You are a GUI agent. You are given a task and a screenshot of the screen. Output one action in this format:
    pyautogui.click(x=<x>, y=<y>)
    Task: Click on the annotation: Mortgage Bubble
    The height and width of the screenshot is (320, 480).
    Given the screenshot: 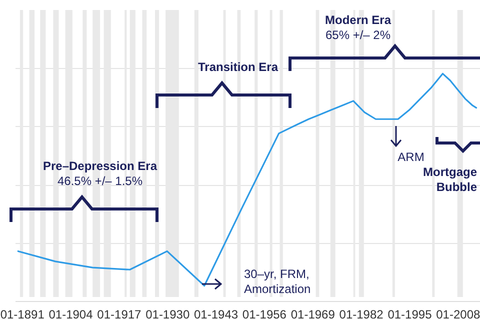 What is the action you would take?
    pyautogui.click(x=450, y=179)
    